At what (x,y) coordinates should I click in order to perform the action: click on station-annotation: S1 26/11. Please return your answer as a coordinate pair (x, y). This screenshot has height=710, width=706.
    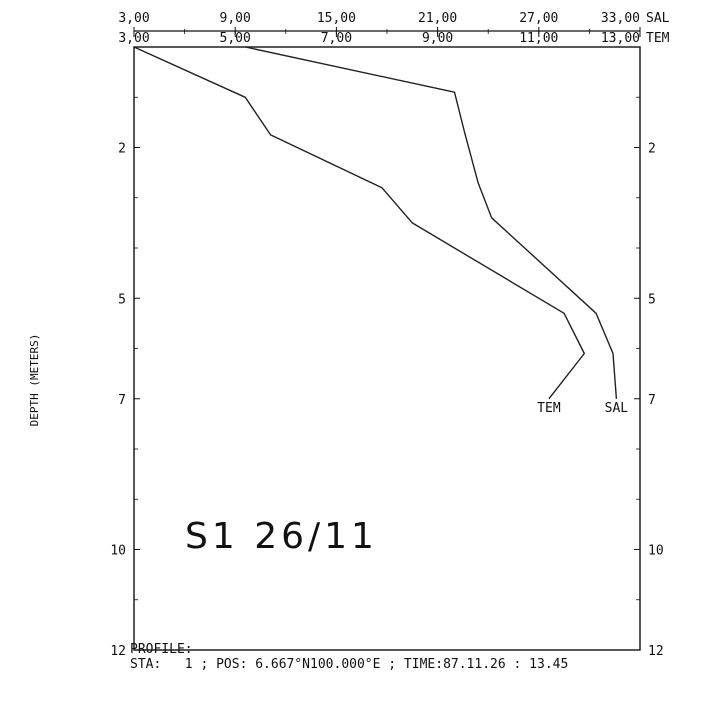
    Looking at the image, I should click on (281, 536).